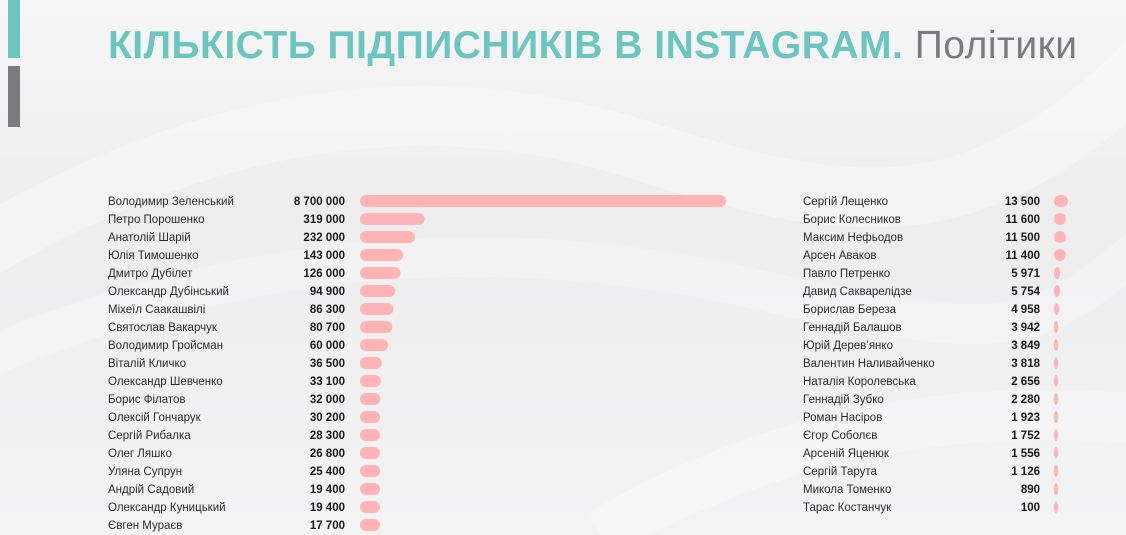  I want to click on accent-bar-teal, so click(14, 29).